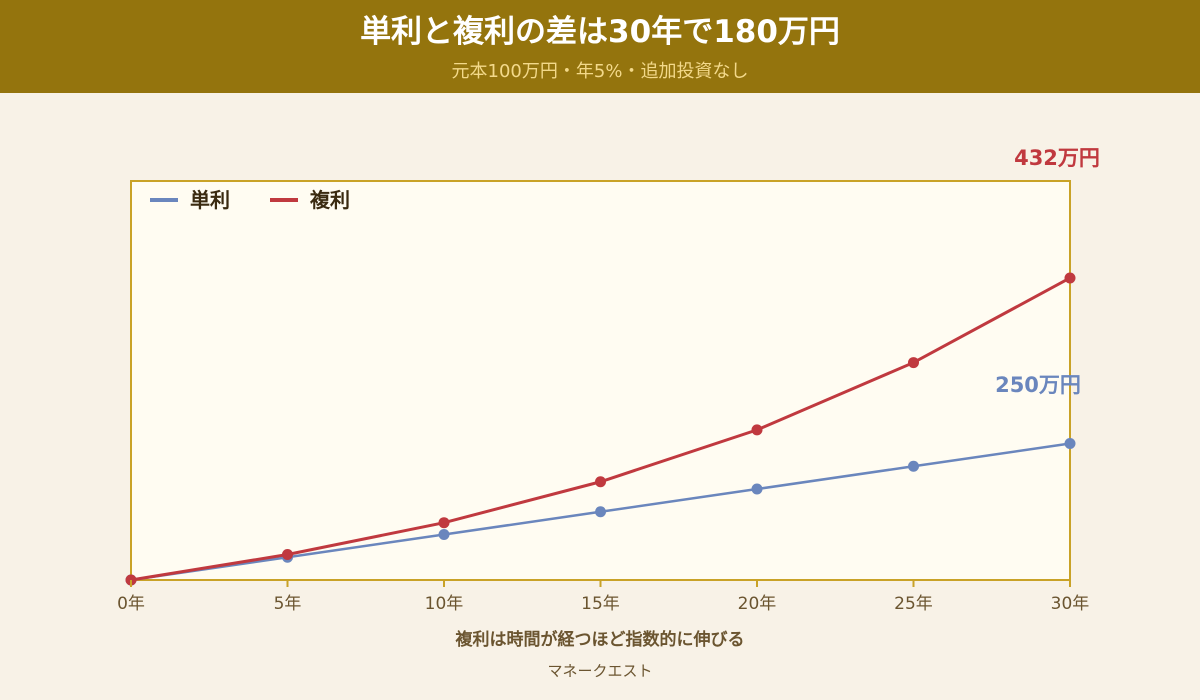 The image size is (1200, 700). Describe the element at coordinates (1038, 385) in the screenshot. I see `end-label-simple: 250万円` at that location.